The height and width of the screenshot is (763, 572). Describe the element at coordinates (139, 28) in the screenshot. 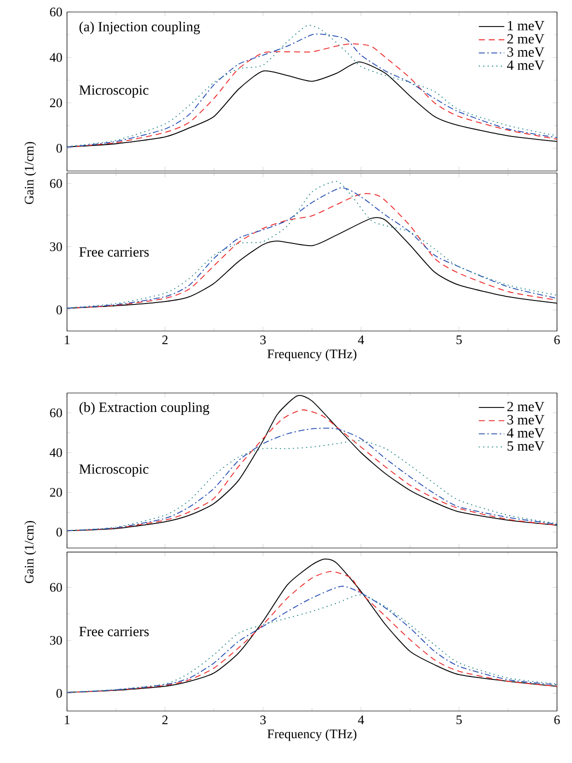

I see `annotation: (a) Injection coupling` at that location.